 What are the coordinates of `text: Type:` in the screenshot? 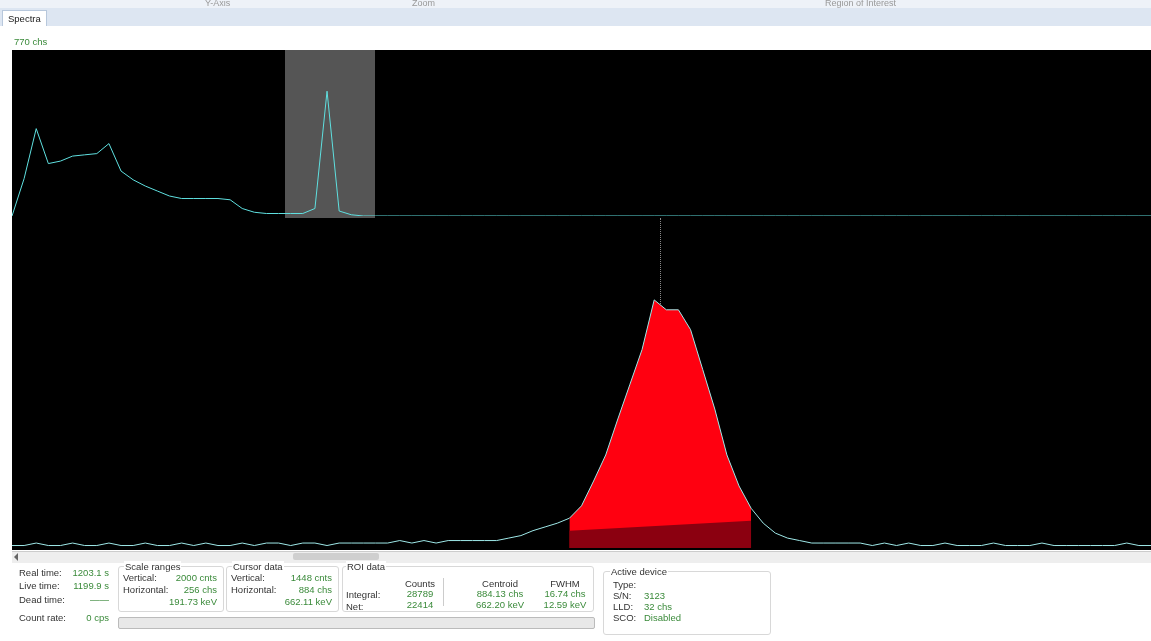 It's located at (625, 584).